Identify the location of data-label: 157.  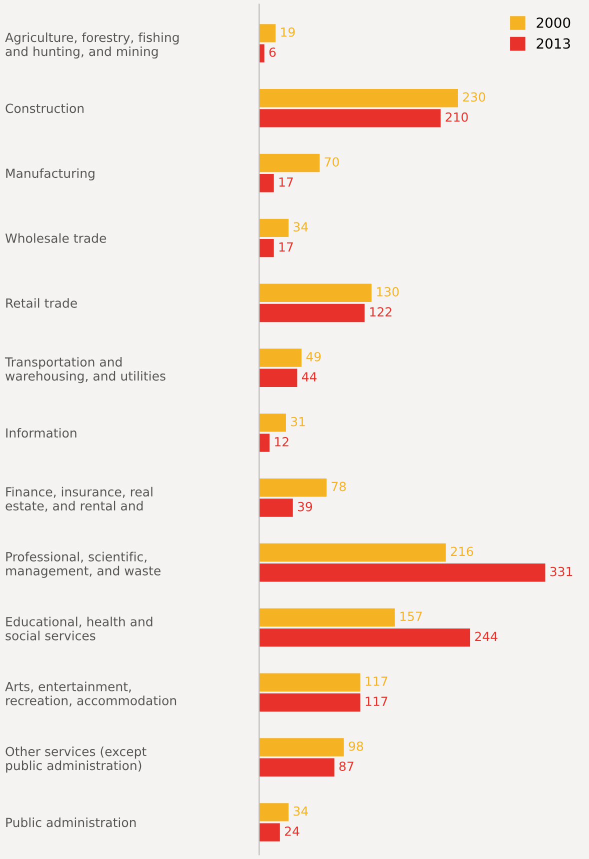
(411, 617).